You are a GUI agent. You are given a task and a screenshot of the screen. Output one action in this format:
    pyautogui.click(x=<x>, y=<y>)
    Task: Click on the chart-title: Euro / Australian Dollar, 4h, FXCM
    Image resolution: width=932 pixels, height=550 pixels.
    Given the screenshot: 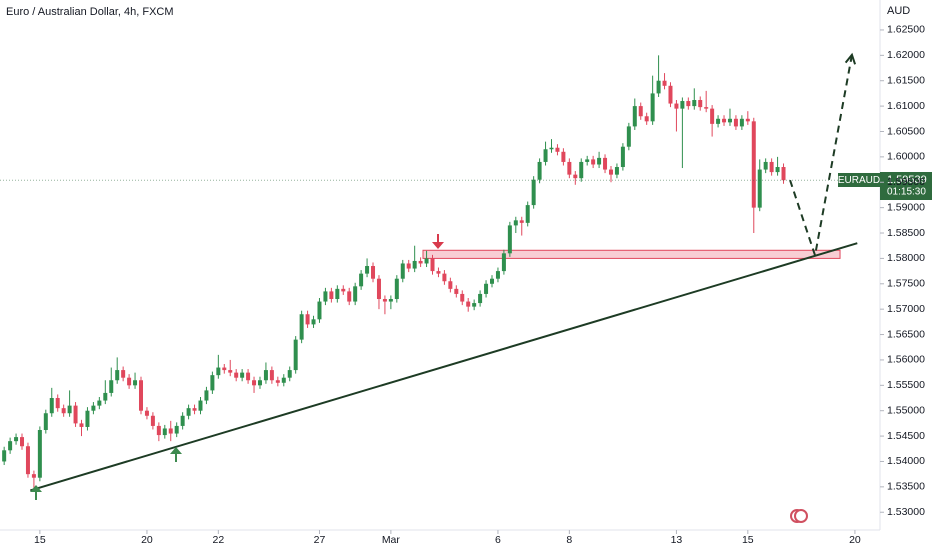 What is the action you would take?
    pyautogui.click(x=90, y=12)
    